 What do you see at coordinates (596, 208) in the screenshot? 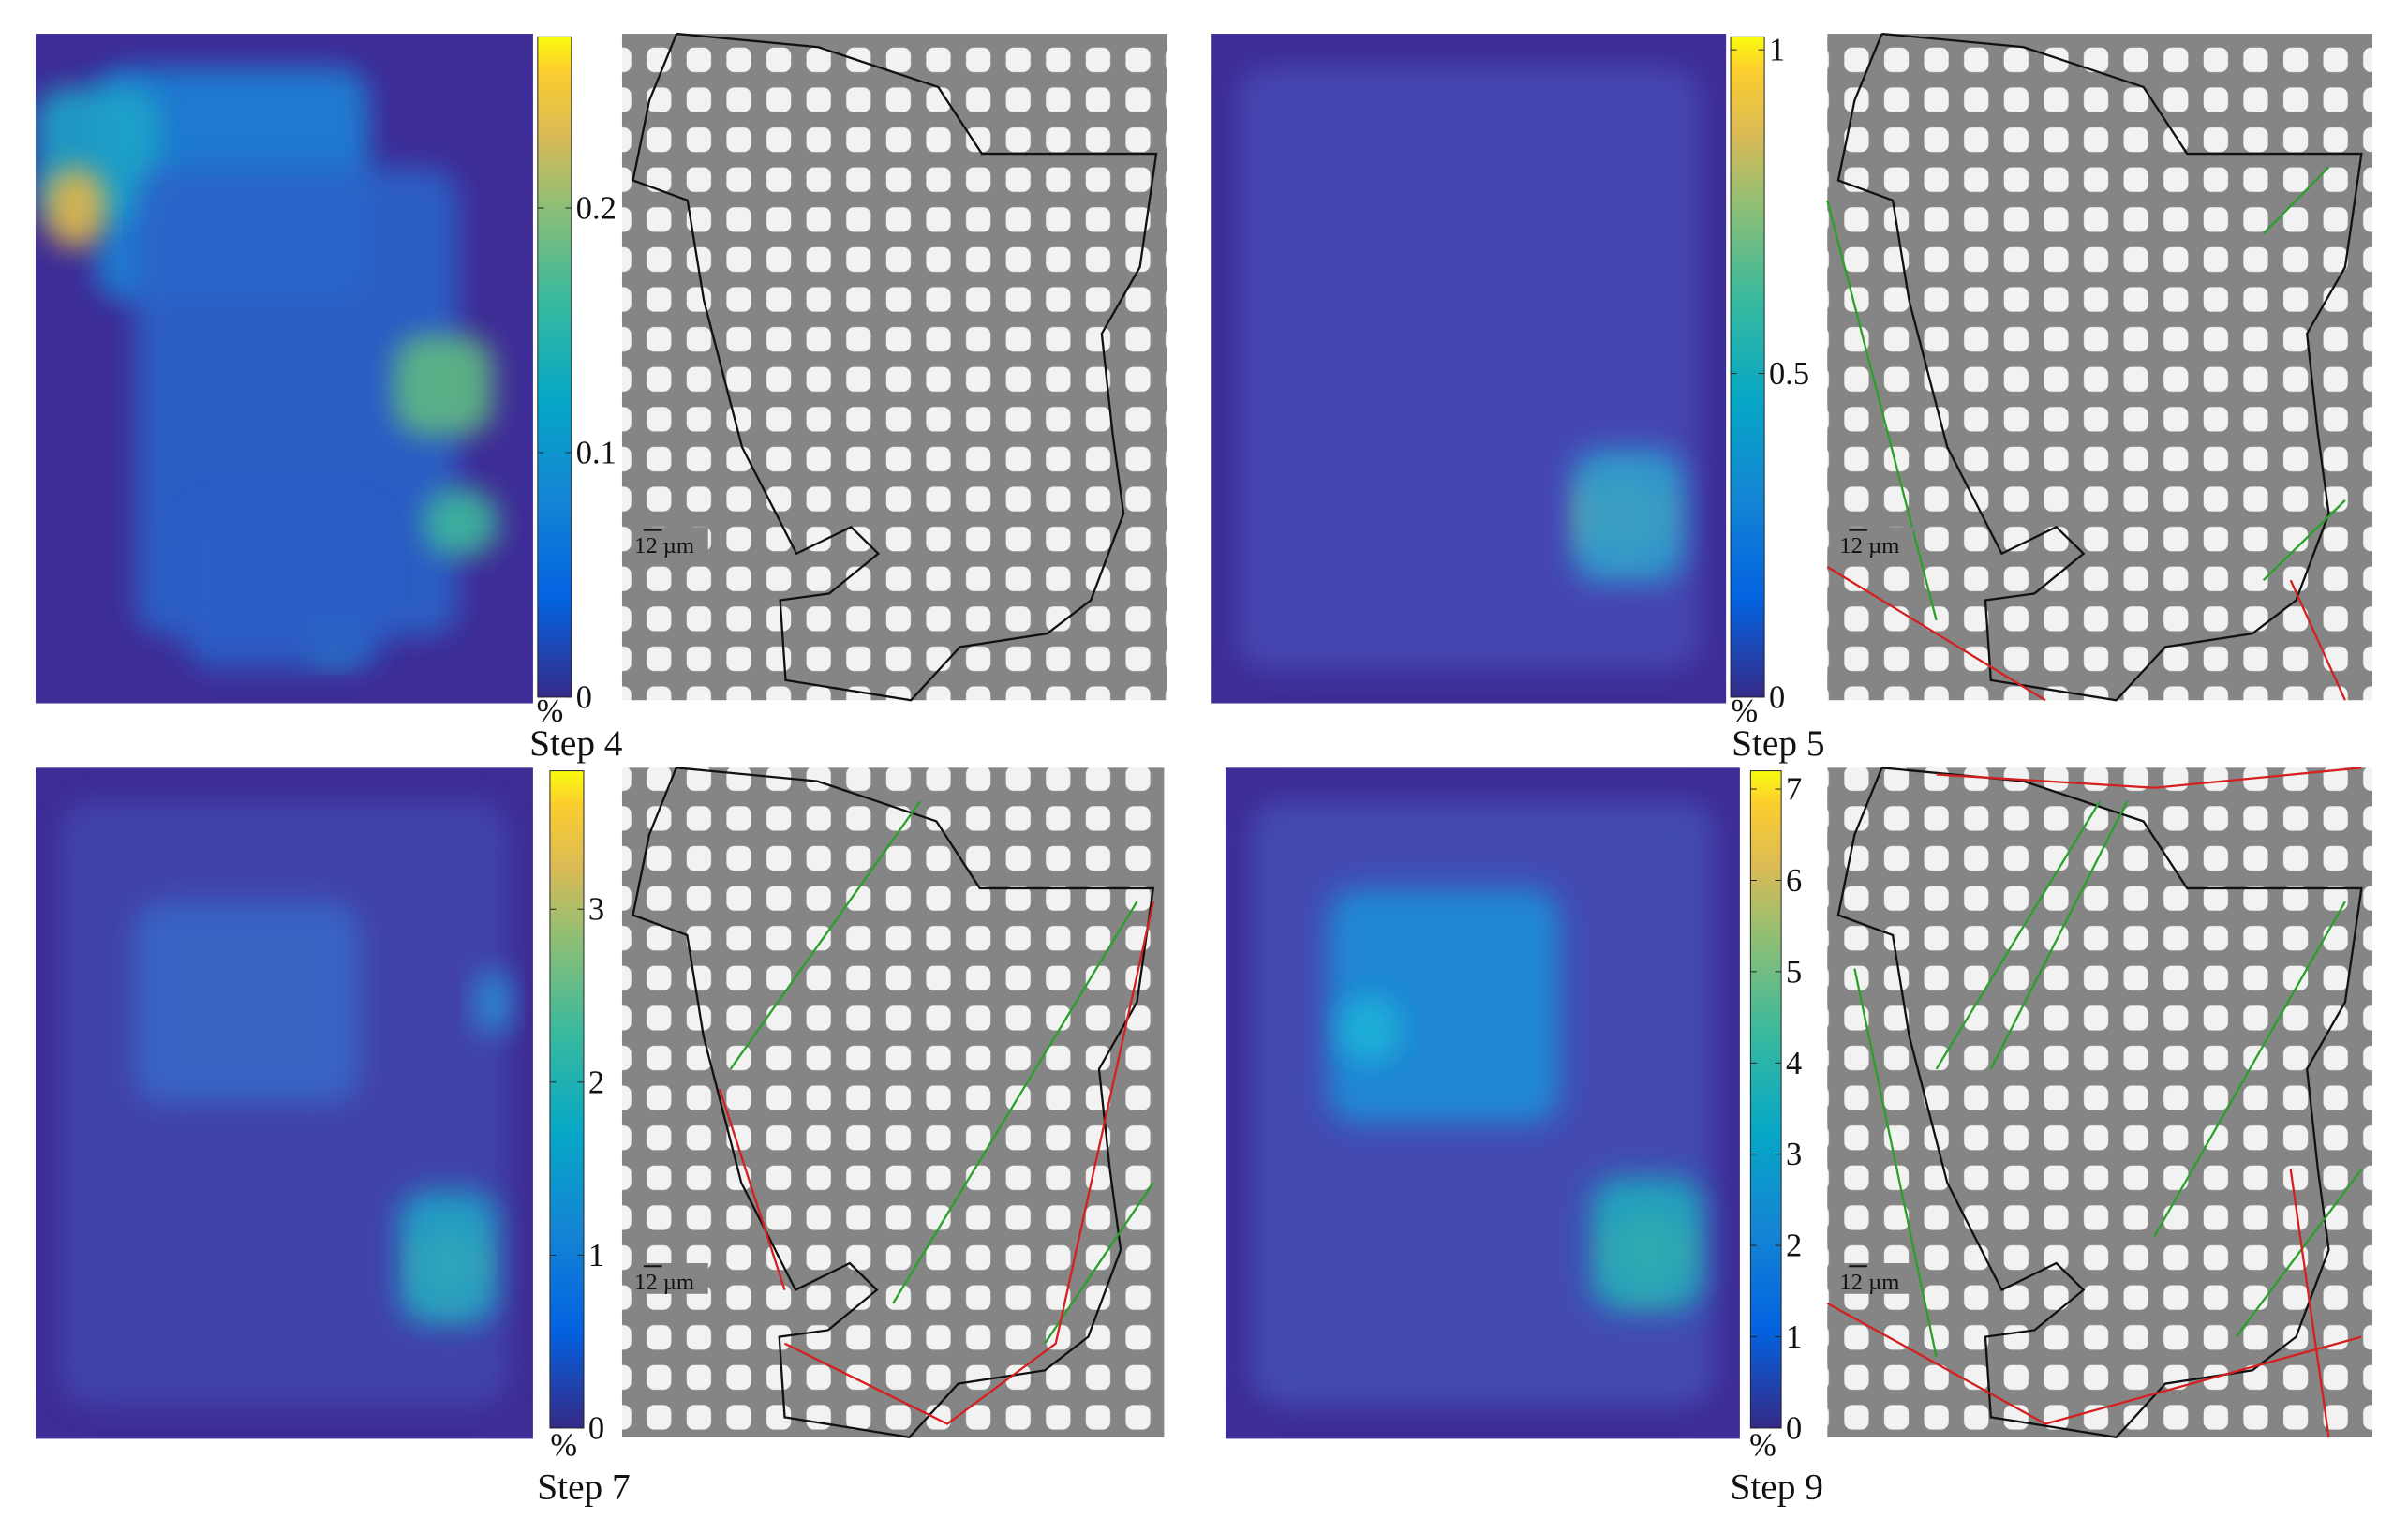
I see `colorbar-tick-label: 0.2` at bounding box center [596, 208].